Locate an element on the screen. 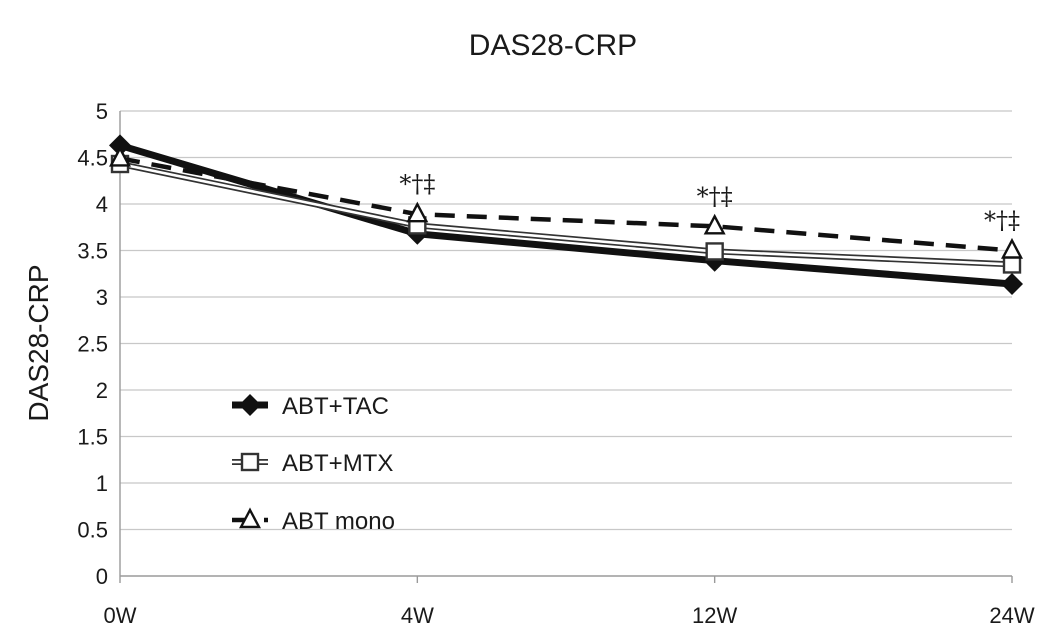 This screenshot has width=1063, height=640. x-tick-label: 24W is located at coordinates (1011, 615).